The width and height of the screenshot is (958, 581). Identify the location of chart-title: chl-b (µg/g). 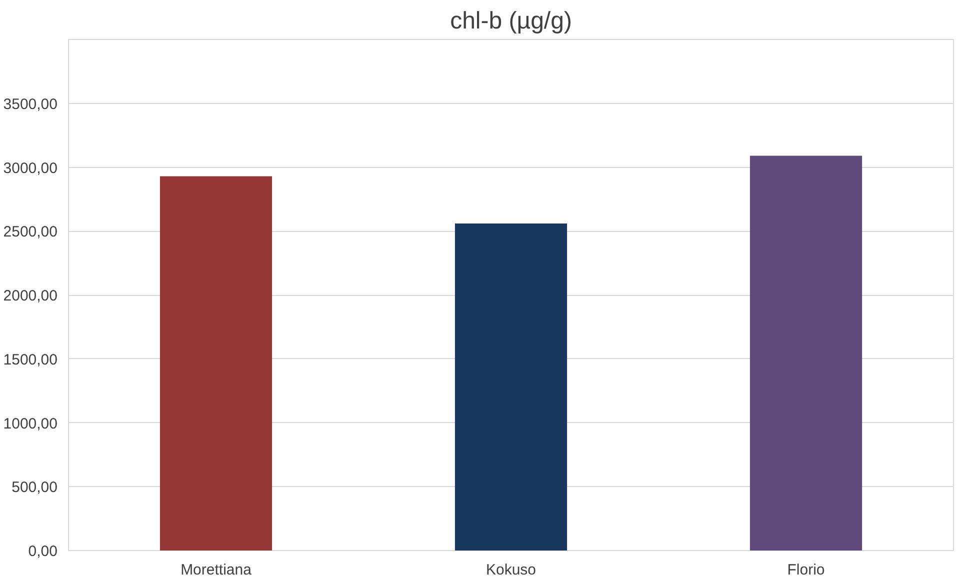
(511, 21).